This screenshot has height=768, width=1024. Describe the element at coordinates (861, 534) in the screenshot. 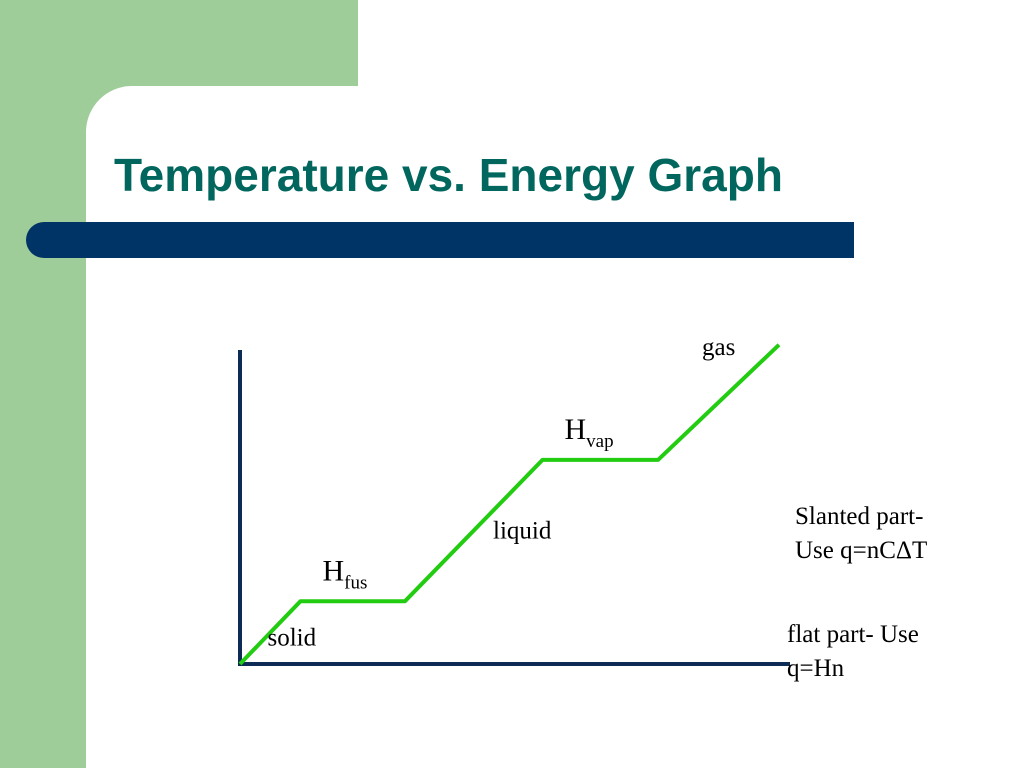

I see `slanted-part-note: Slanted part- Use q=nCΔT` at that location.